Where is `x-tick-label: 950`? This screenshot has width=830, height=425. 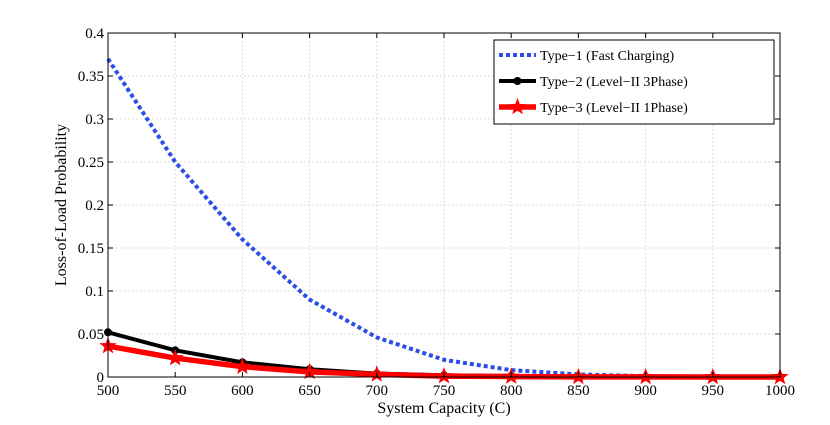 x-tick-label: 950 is located at coordinates (713, 391).